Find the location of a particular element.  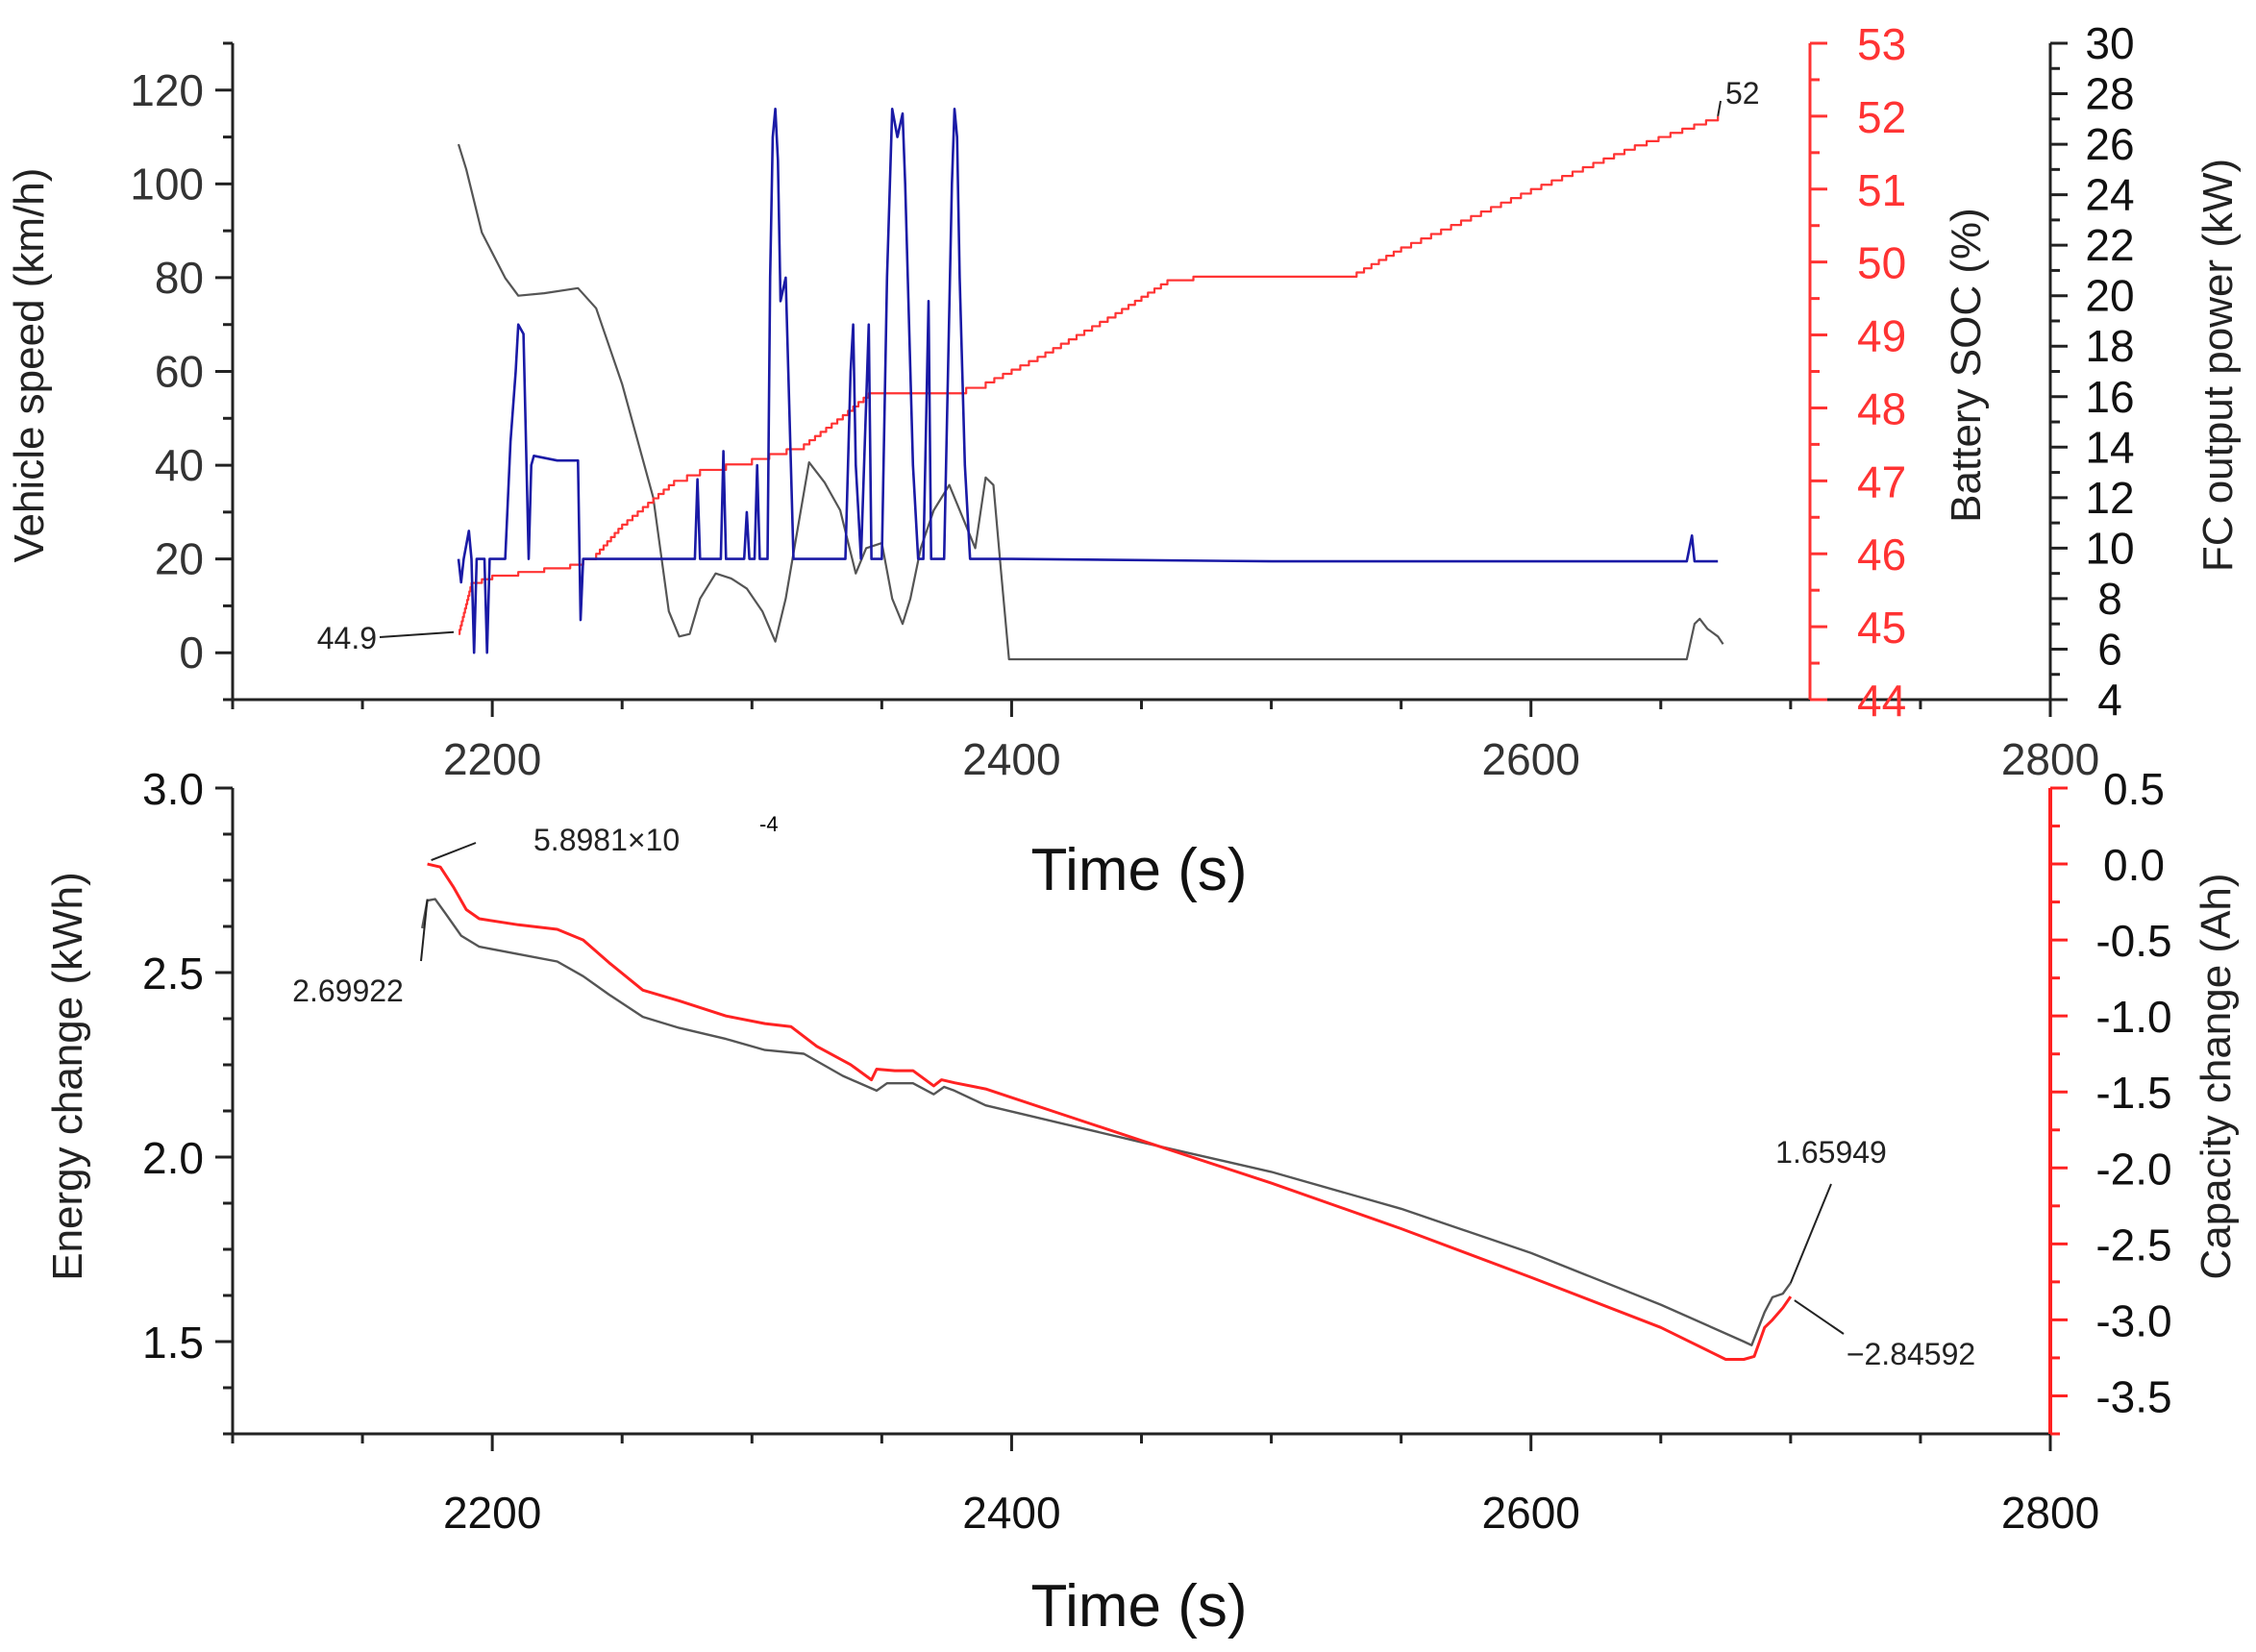

speed-tick-label: 0 is located at coordinates (192, 653).